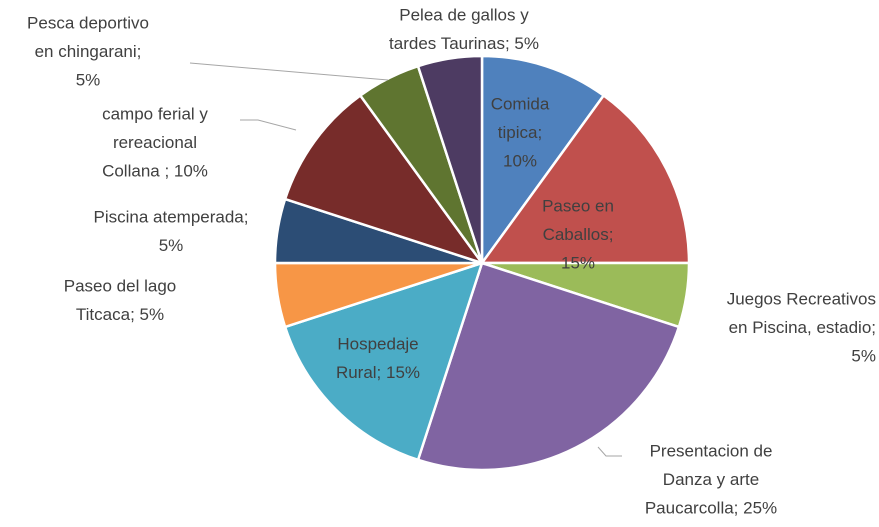  Describe the element at coordinates (520, 103) in the screenshot. I see `data-label: Comida` at that location.